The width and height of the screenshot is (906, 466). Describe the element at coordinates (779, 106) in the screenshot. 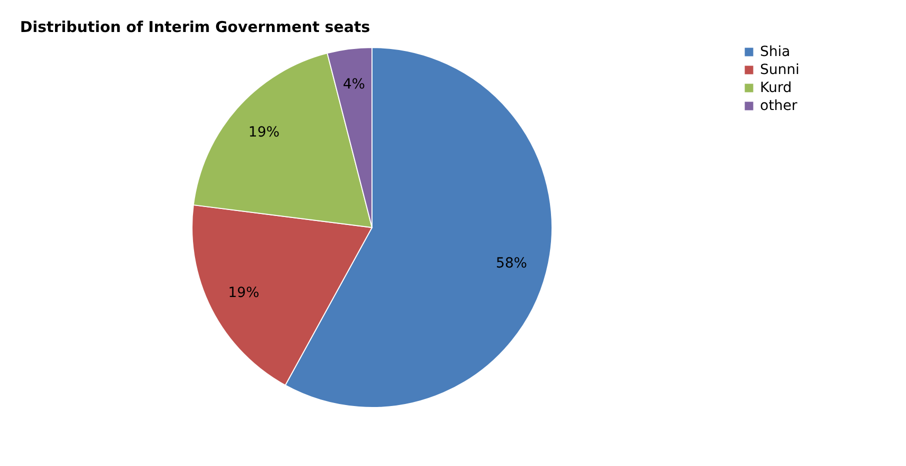

I see `legend-label: other` at that location.